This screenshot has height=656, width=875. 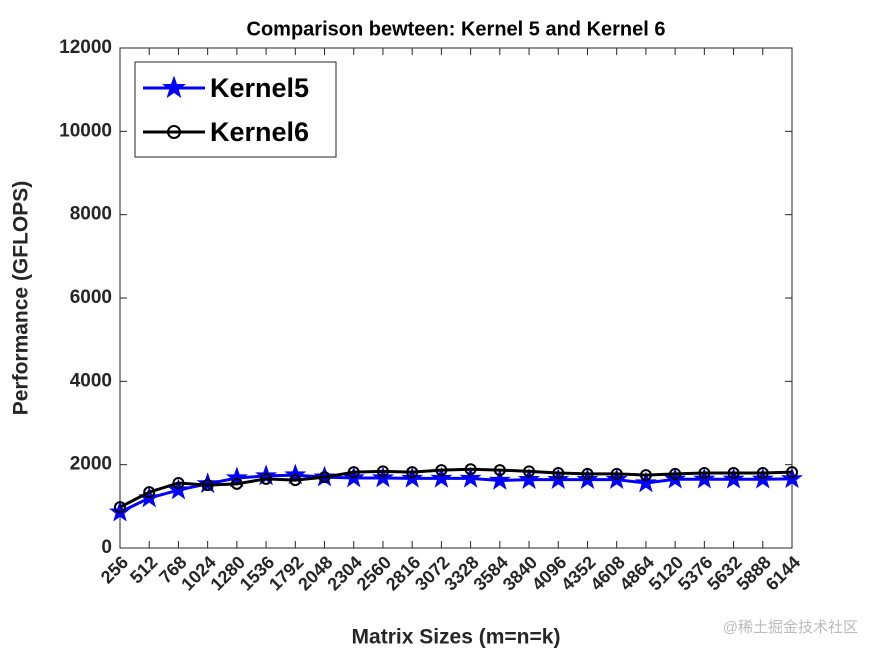 I want to click on y-tick-label: 12000, so click(x=85, y=47).